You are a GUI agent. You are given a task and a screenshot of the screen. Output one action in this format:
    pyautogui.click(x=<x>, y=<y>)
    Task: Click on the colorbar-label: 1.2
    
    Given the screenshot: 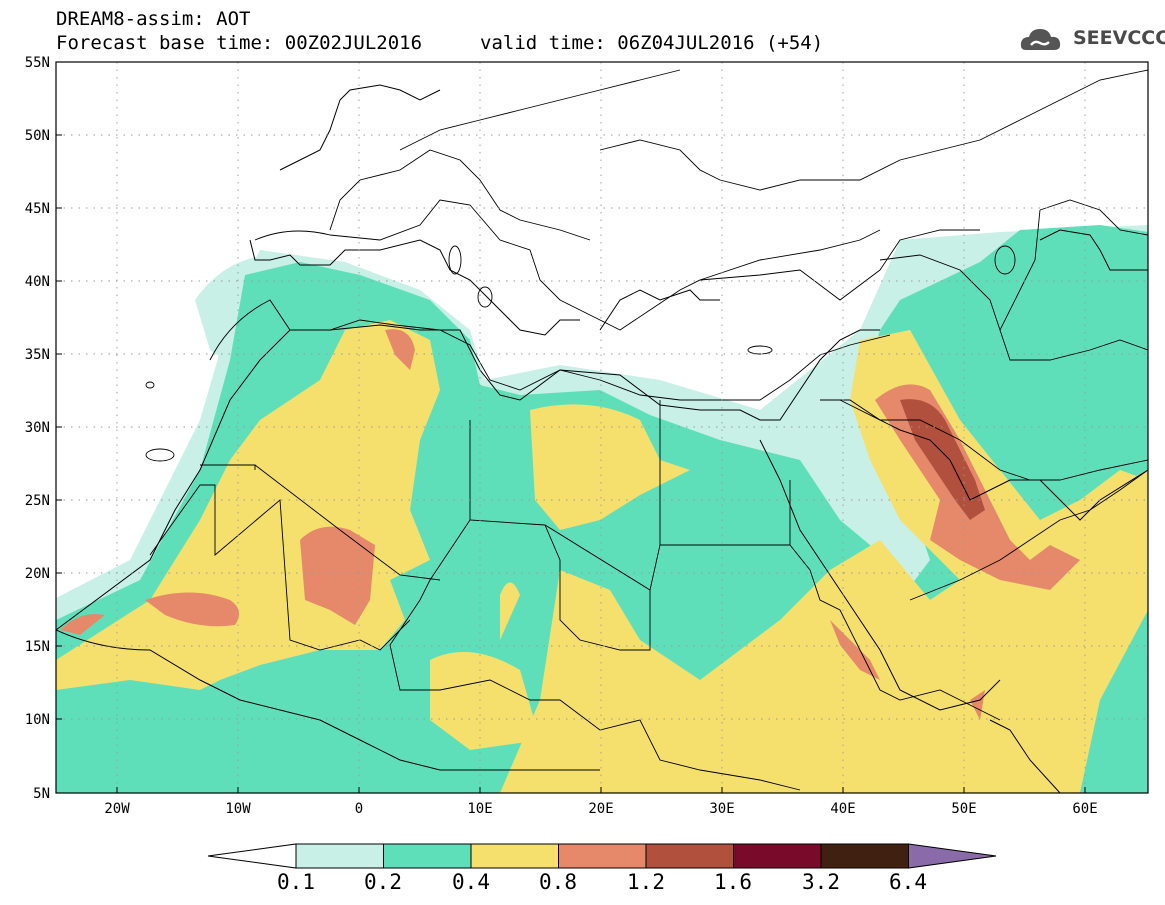 What is the action you would take?
    pyautogui.click(x=646, y=882)
    